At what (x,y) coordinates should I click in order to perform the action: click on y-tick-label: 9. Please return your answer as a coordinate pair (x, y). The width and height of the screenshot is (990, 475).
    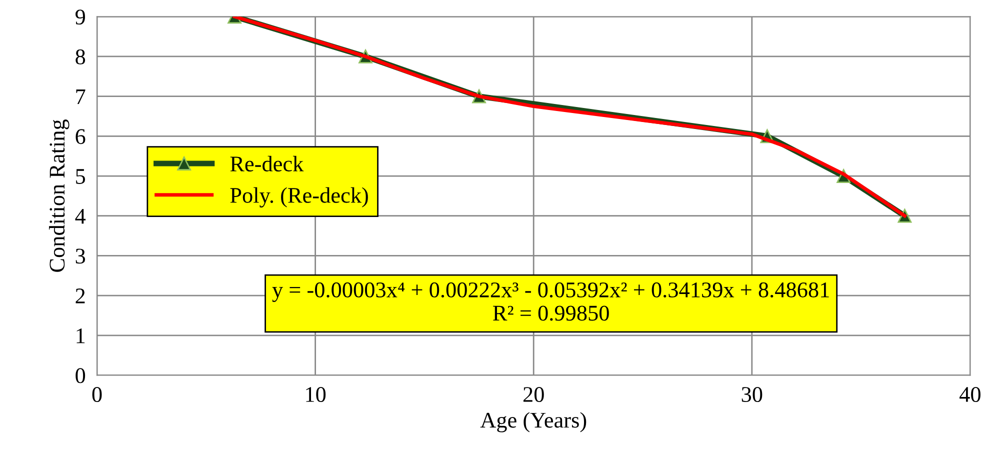
    Looking at the image, I should click on (80, 17).